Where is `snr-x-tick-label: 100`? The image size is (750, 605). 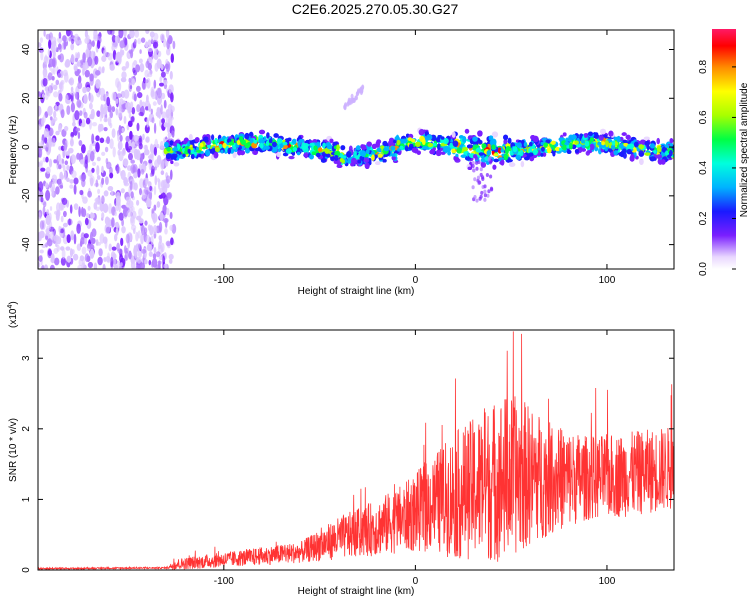 snr-x-tick-label: 100 is located at coordinates (607, 581).